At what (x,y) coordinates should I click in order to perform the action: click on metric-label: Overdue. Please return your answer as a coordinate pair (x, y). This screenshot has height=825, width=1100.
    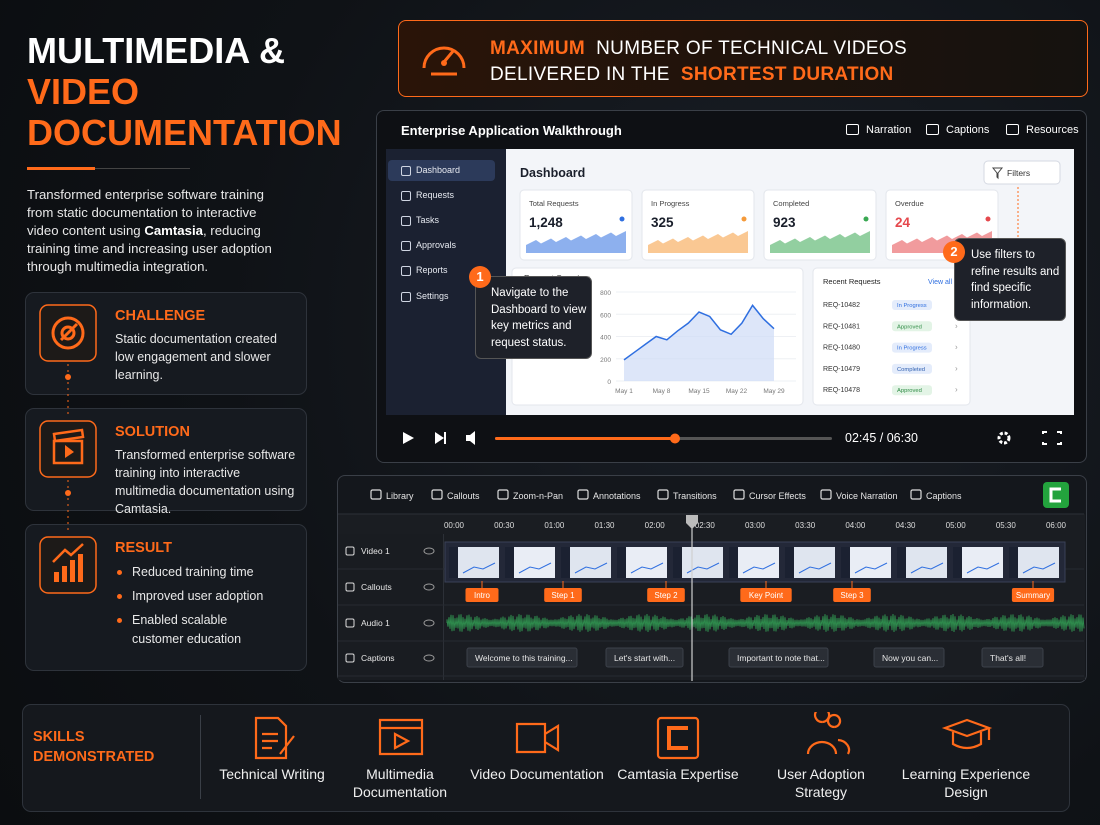
    Looking at the image, I should click on (909, 203).